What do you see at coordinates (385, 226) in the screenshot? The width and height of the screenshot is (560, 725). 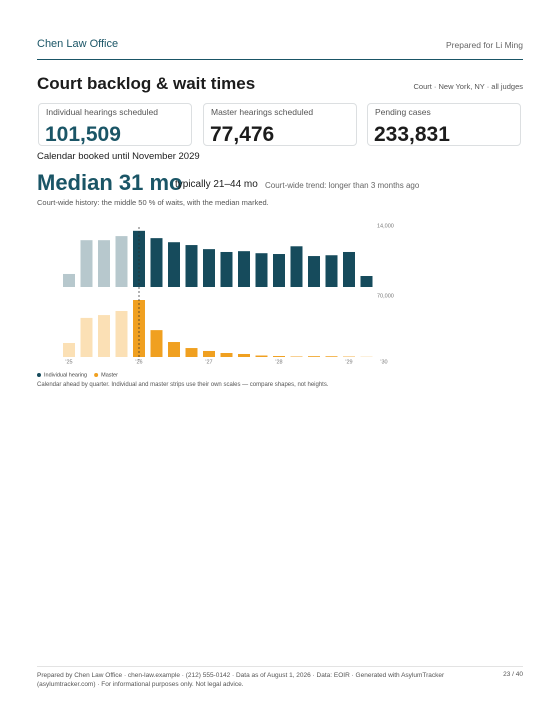 I see `y-tick-label: 14,000` at bounding box center [385, 226].